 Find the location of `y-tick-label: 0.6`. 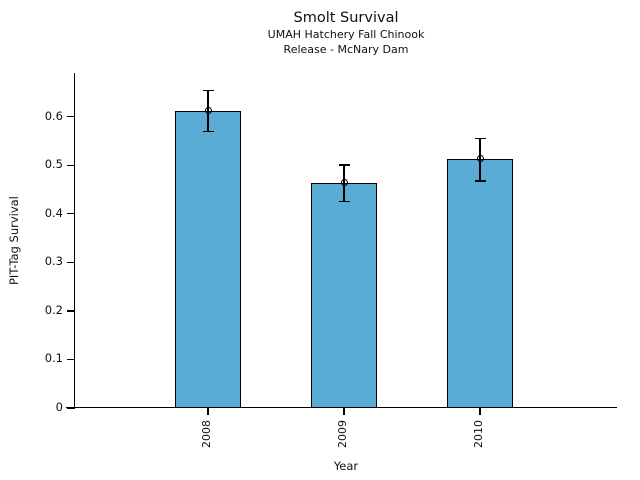

y-tick-label: 0.6 is located at coordinates (53, 115).